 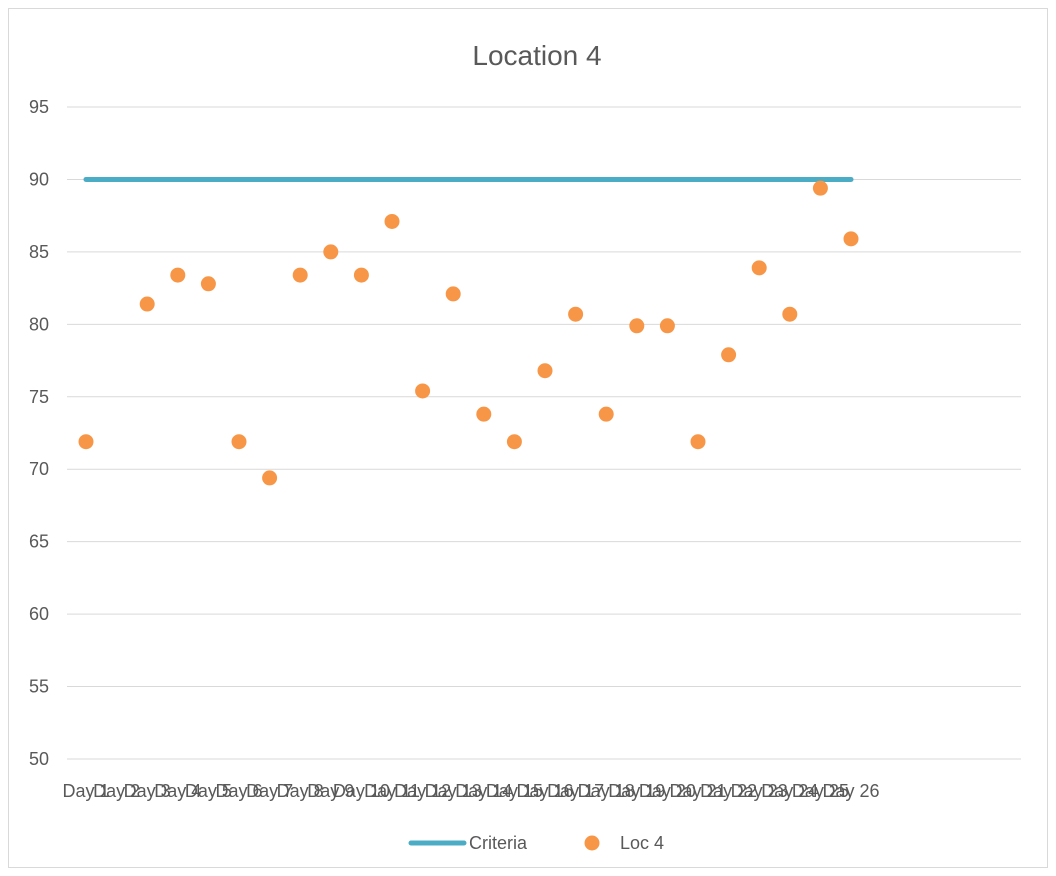 I want to click on legend-marker-swatch, so click(x=592, y=843).